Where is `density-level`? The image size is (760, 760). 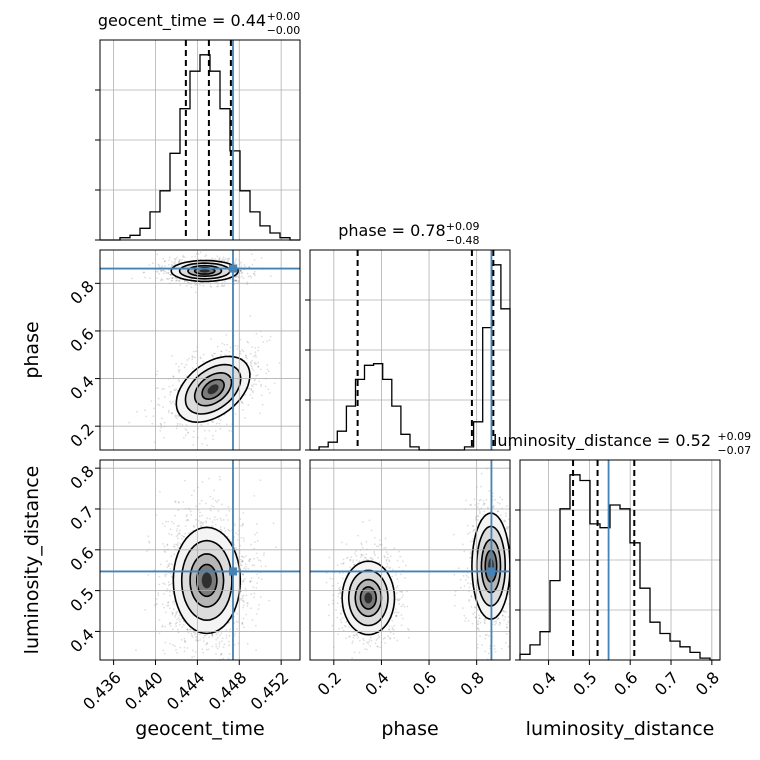 density-level is located at coordinates (213, 389).